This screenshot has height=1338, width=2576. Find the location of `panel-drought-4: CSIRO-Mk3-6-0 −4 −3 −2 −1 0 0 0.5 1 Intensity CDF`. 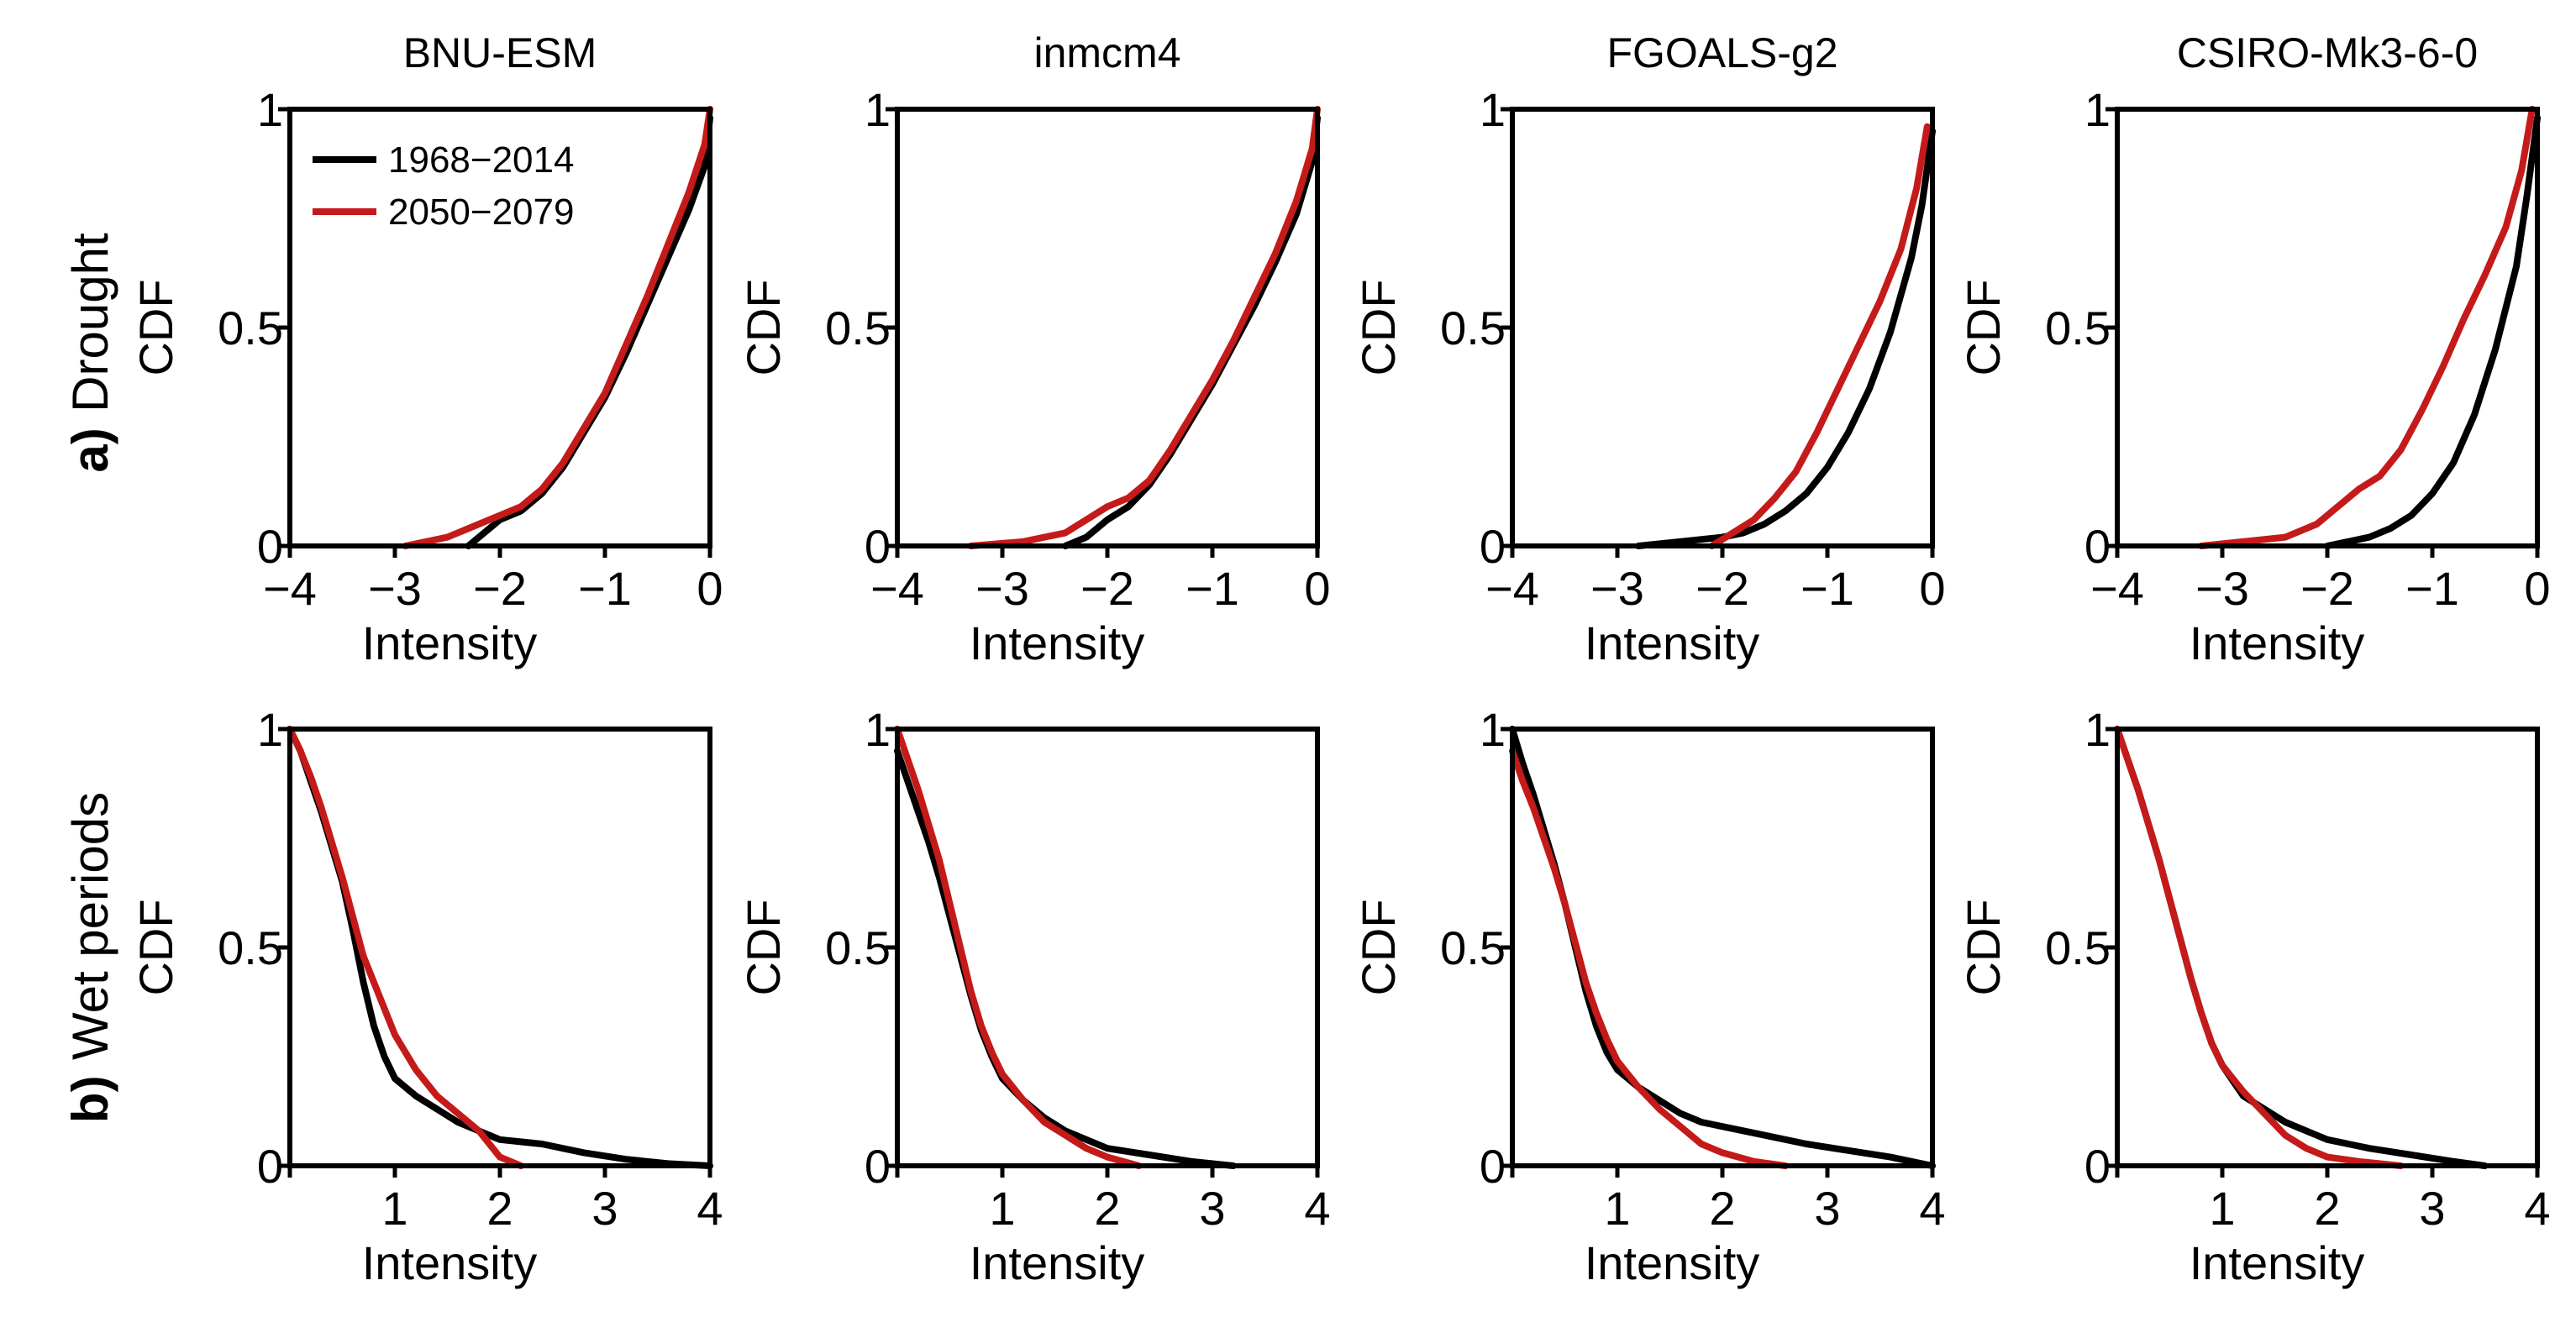

panel-drought-4: CSIRO-Mk3-6-0 −4 −3 −2 −1 0 0 0.5 1 Intensity CDF is located at coordinates (2254, 349).